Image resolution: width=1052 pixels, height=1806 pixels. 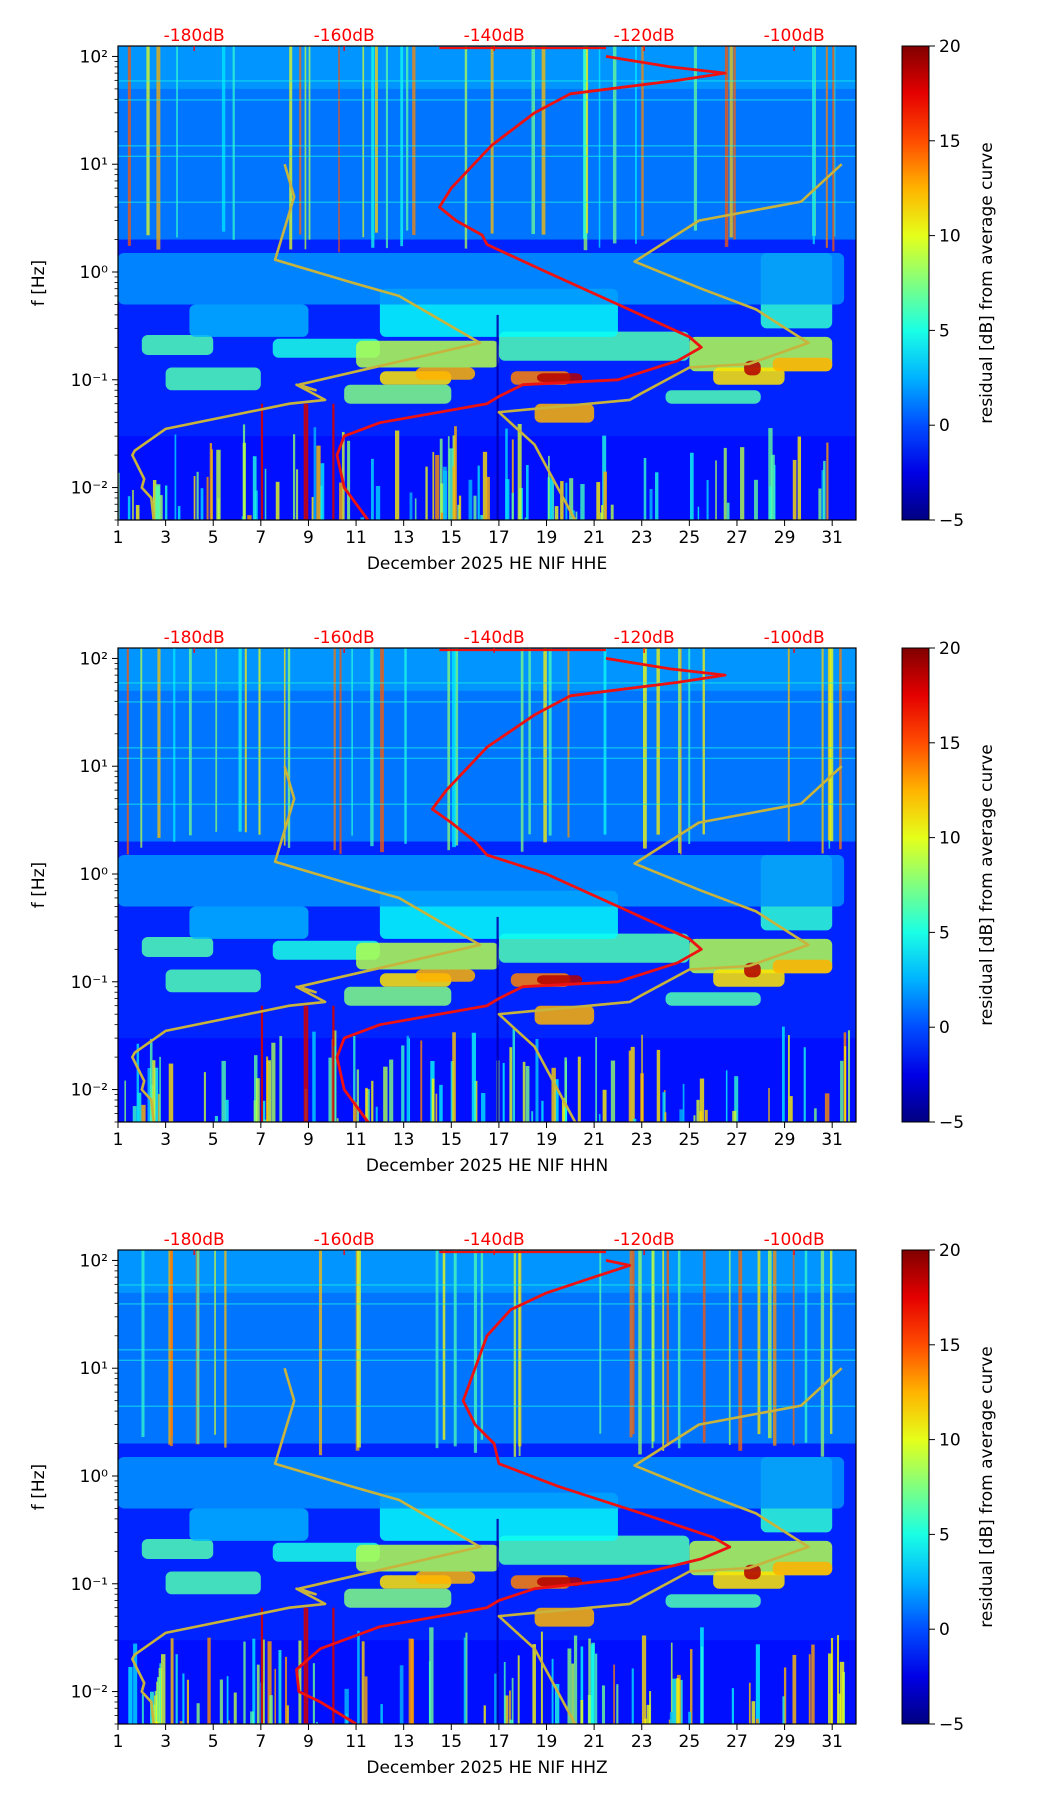 What do you see at coordinates (213, 1140) in the screenshot?
I see `x-tick-label: 5` at bounding box center [213, 1140].